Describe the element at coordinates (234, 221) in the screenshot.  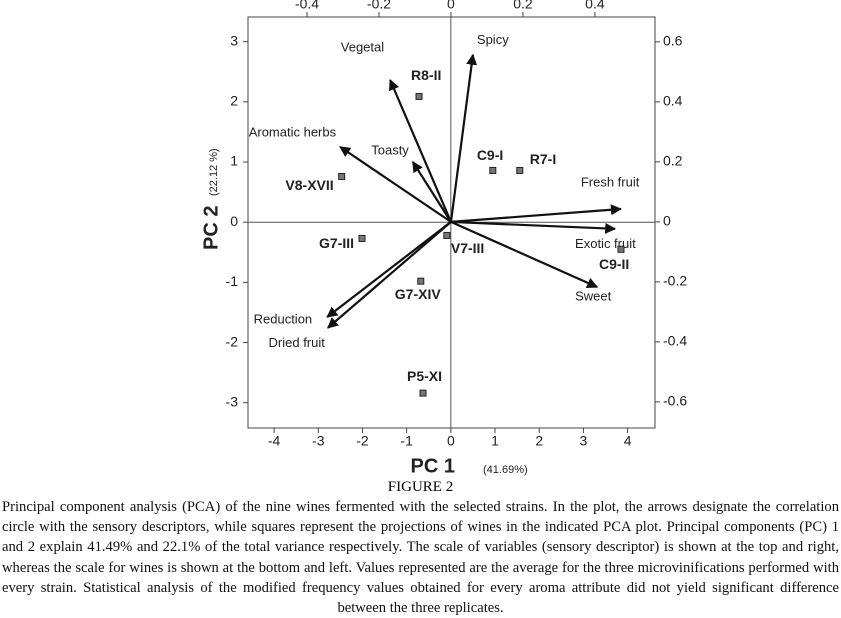
I see `y-tick-label: 0` at that location.